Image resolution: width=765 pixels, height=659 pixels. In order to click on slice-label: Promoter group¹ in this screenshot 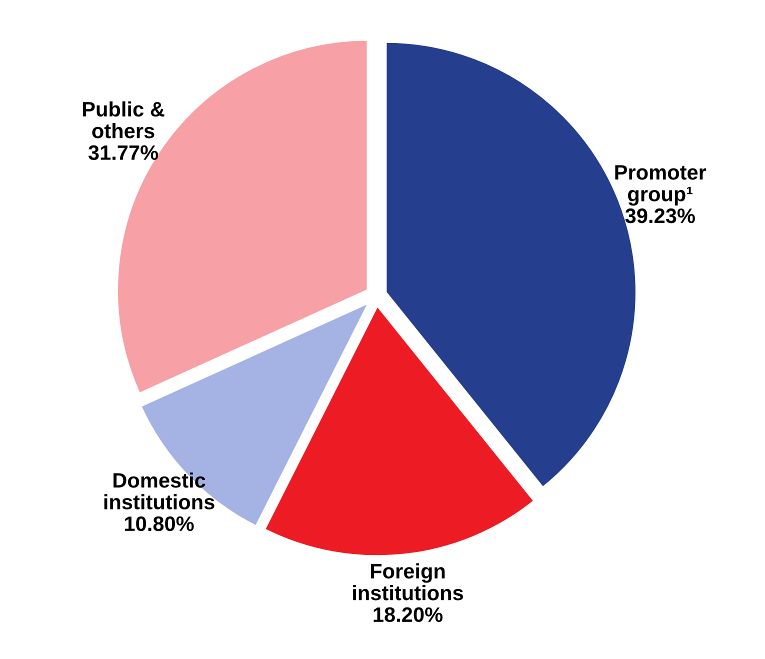, I will do `click(660, 185)`.